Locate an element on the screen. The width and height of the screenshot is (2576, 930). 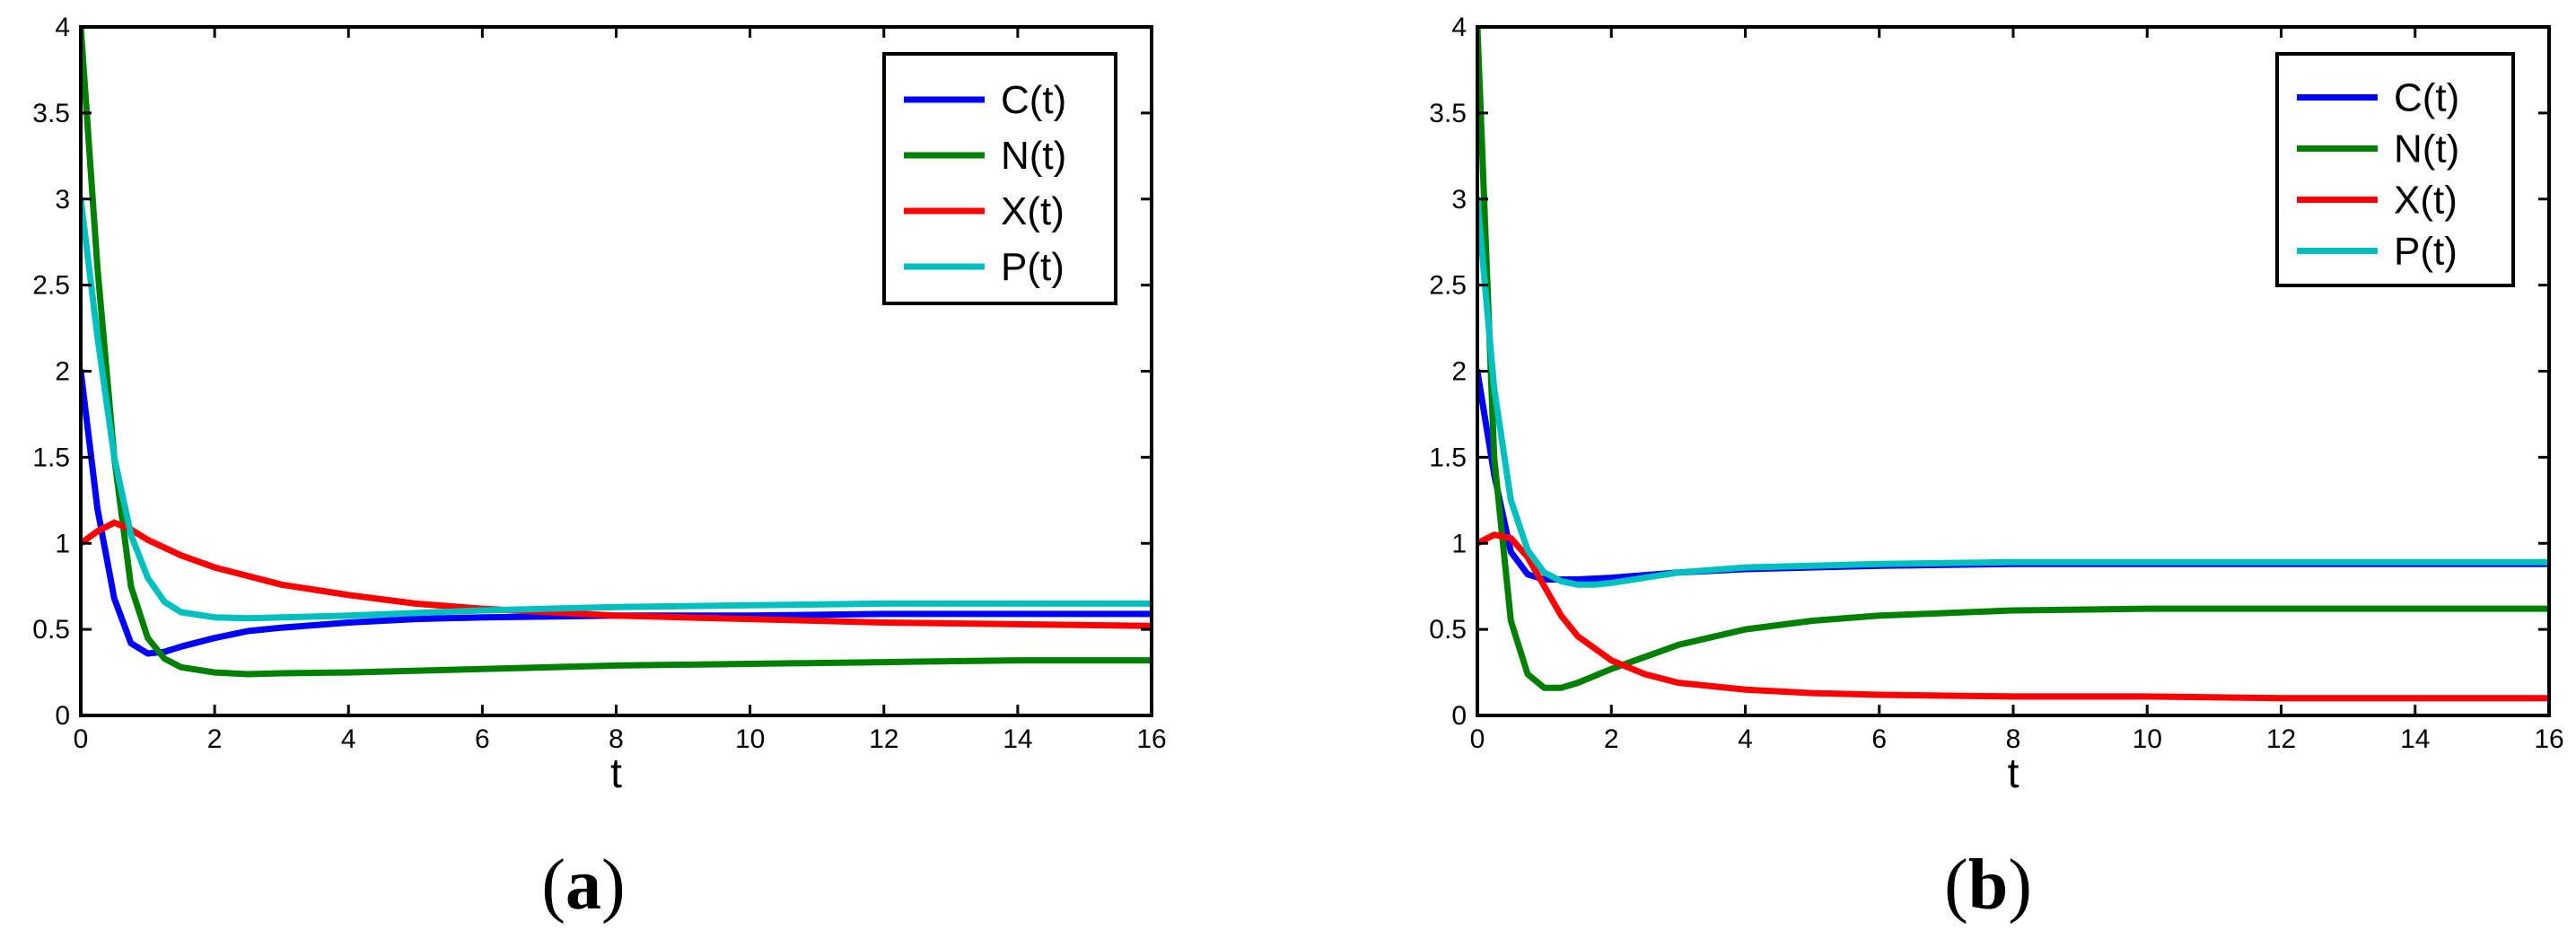
panel-caption: (b) is located at coordinates (1988, 885).